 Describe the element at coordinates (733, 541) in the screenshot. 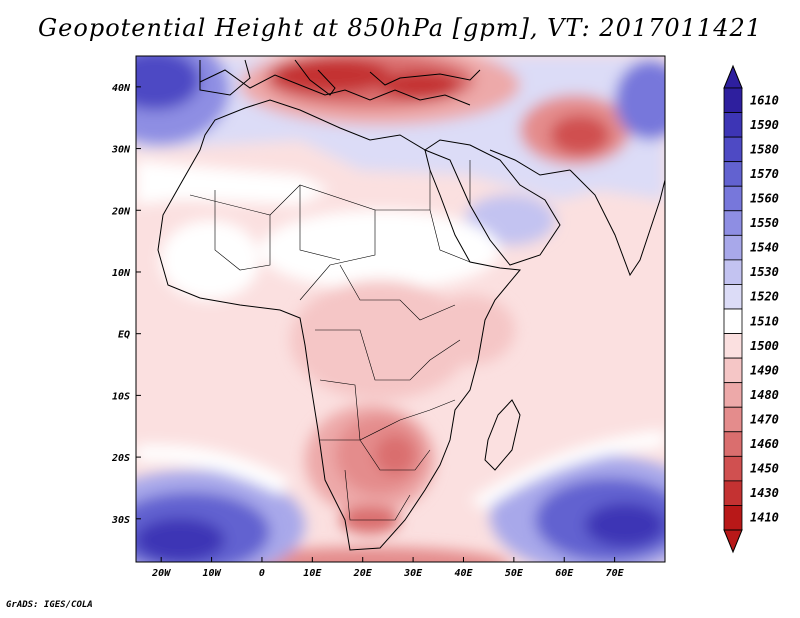

I see `colorbar-bottom-arrow` at that location.